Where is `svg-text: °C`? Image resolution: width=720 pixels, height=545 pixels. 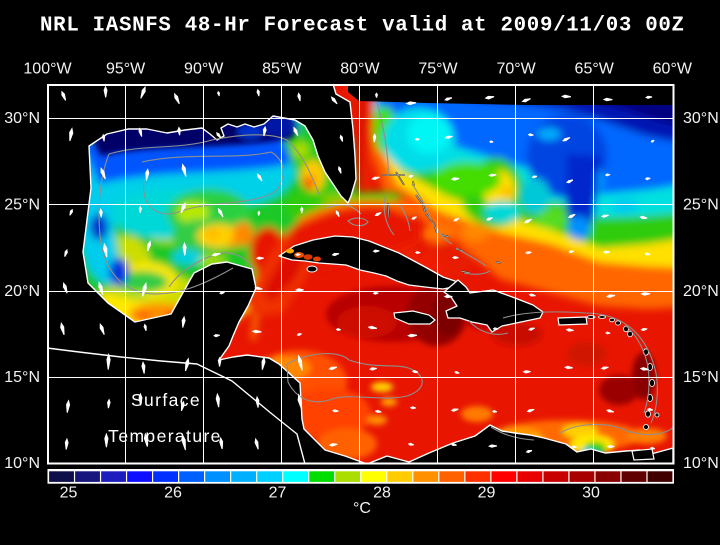 svg-text: °C is located at coordinates (362, 508).